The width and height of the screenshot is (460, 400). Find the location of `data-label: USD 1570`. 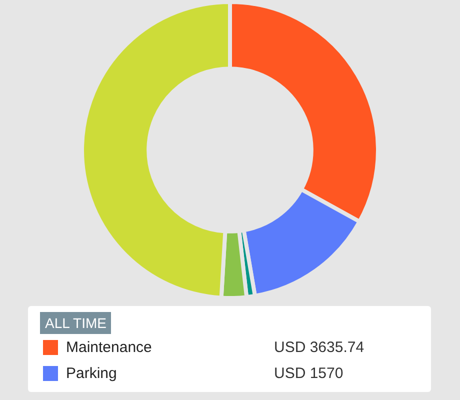

data-label: USD 1570 is located at coordinates (309, 373).